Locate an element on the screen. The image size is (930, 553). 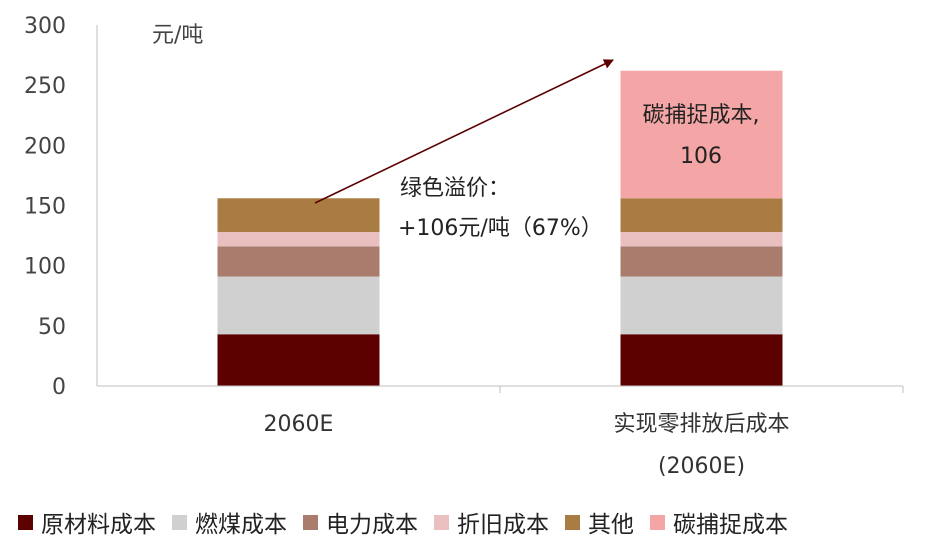
legend-label: 电力成本 is located at coordinates (372, 525).